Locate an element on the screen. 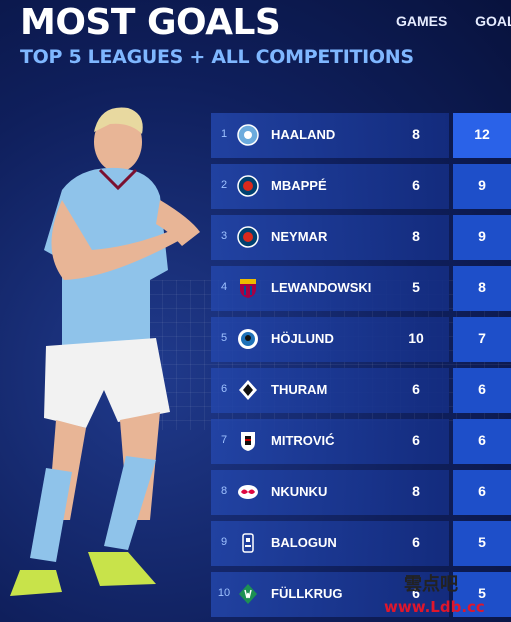 The height and width of the screenshot is (622, 511). reims-crest-icon is located at coordinates (248, 543).